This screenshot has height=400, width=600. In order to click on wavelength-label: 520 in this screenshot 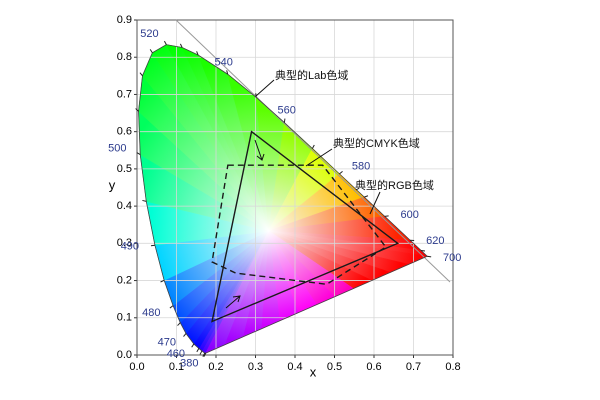, I will do `click(149, 34)`.